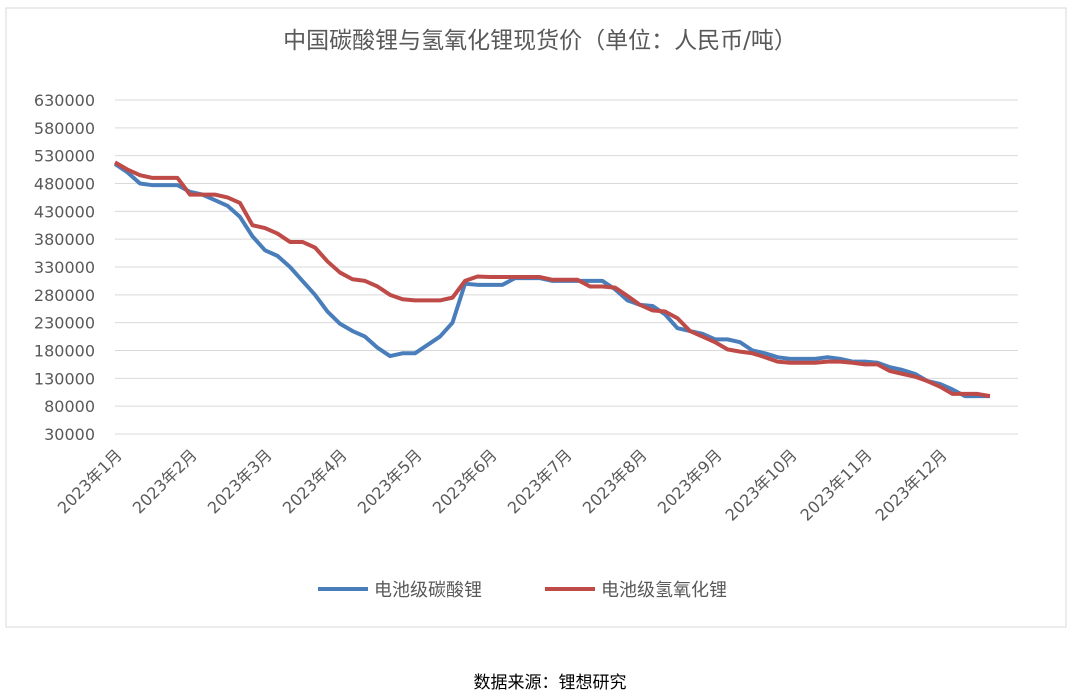  What do you see at coordinates (64, 267) in the screenshot?
I see `y-tick-label: 330000` at bounding box center [64, 267].